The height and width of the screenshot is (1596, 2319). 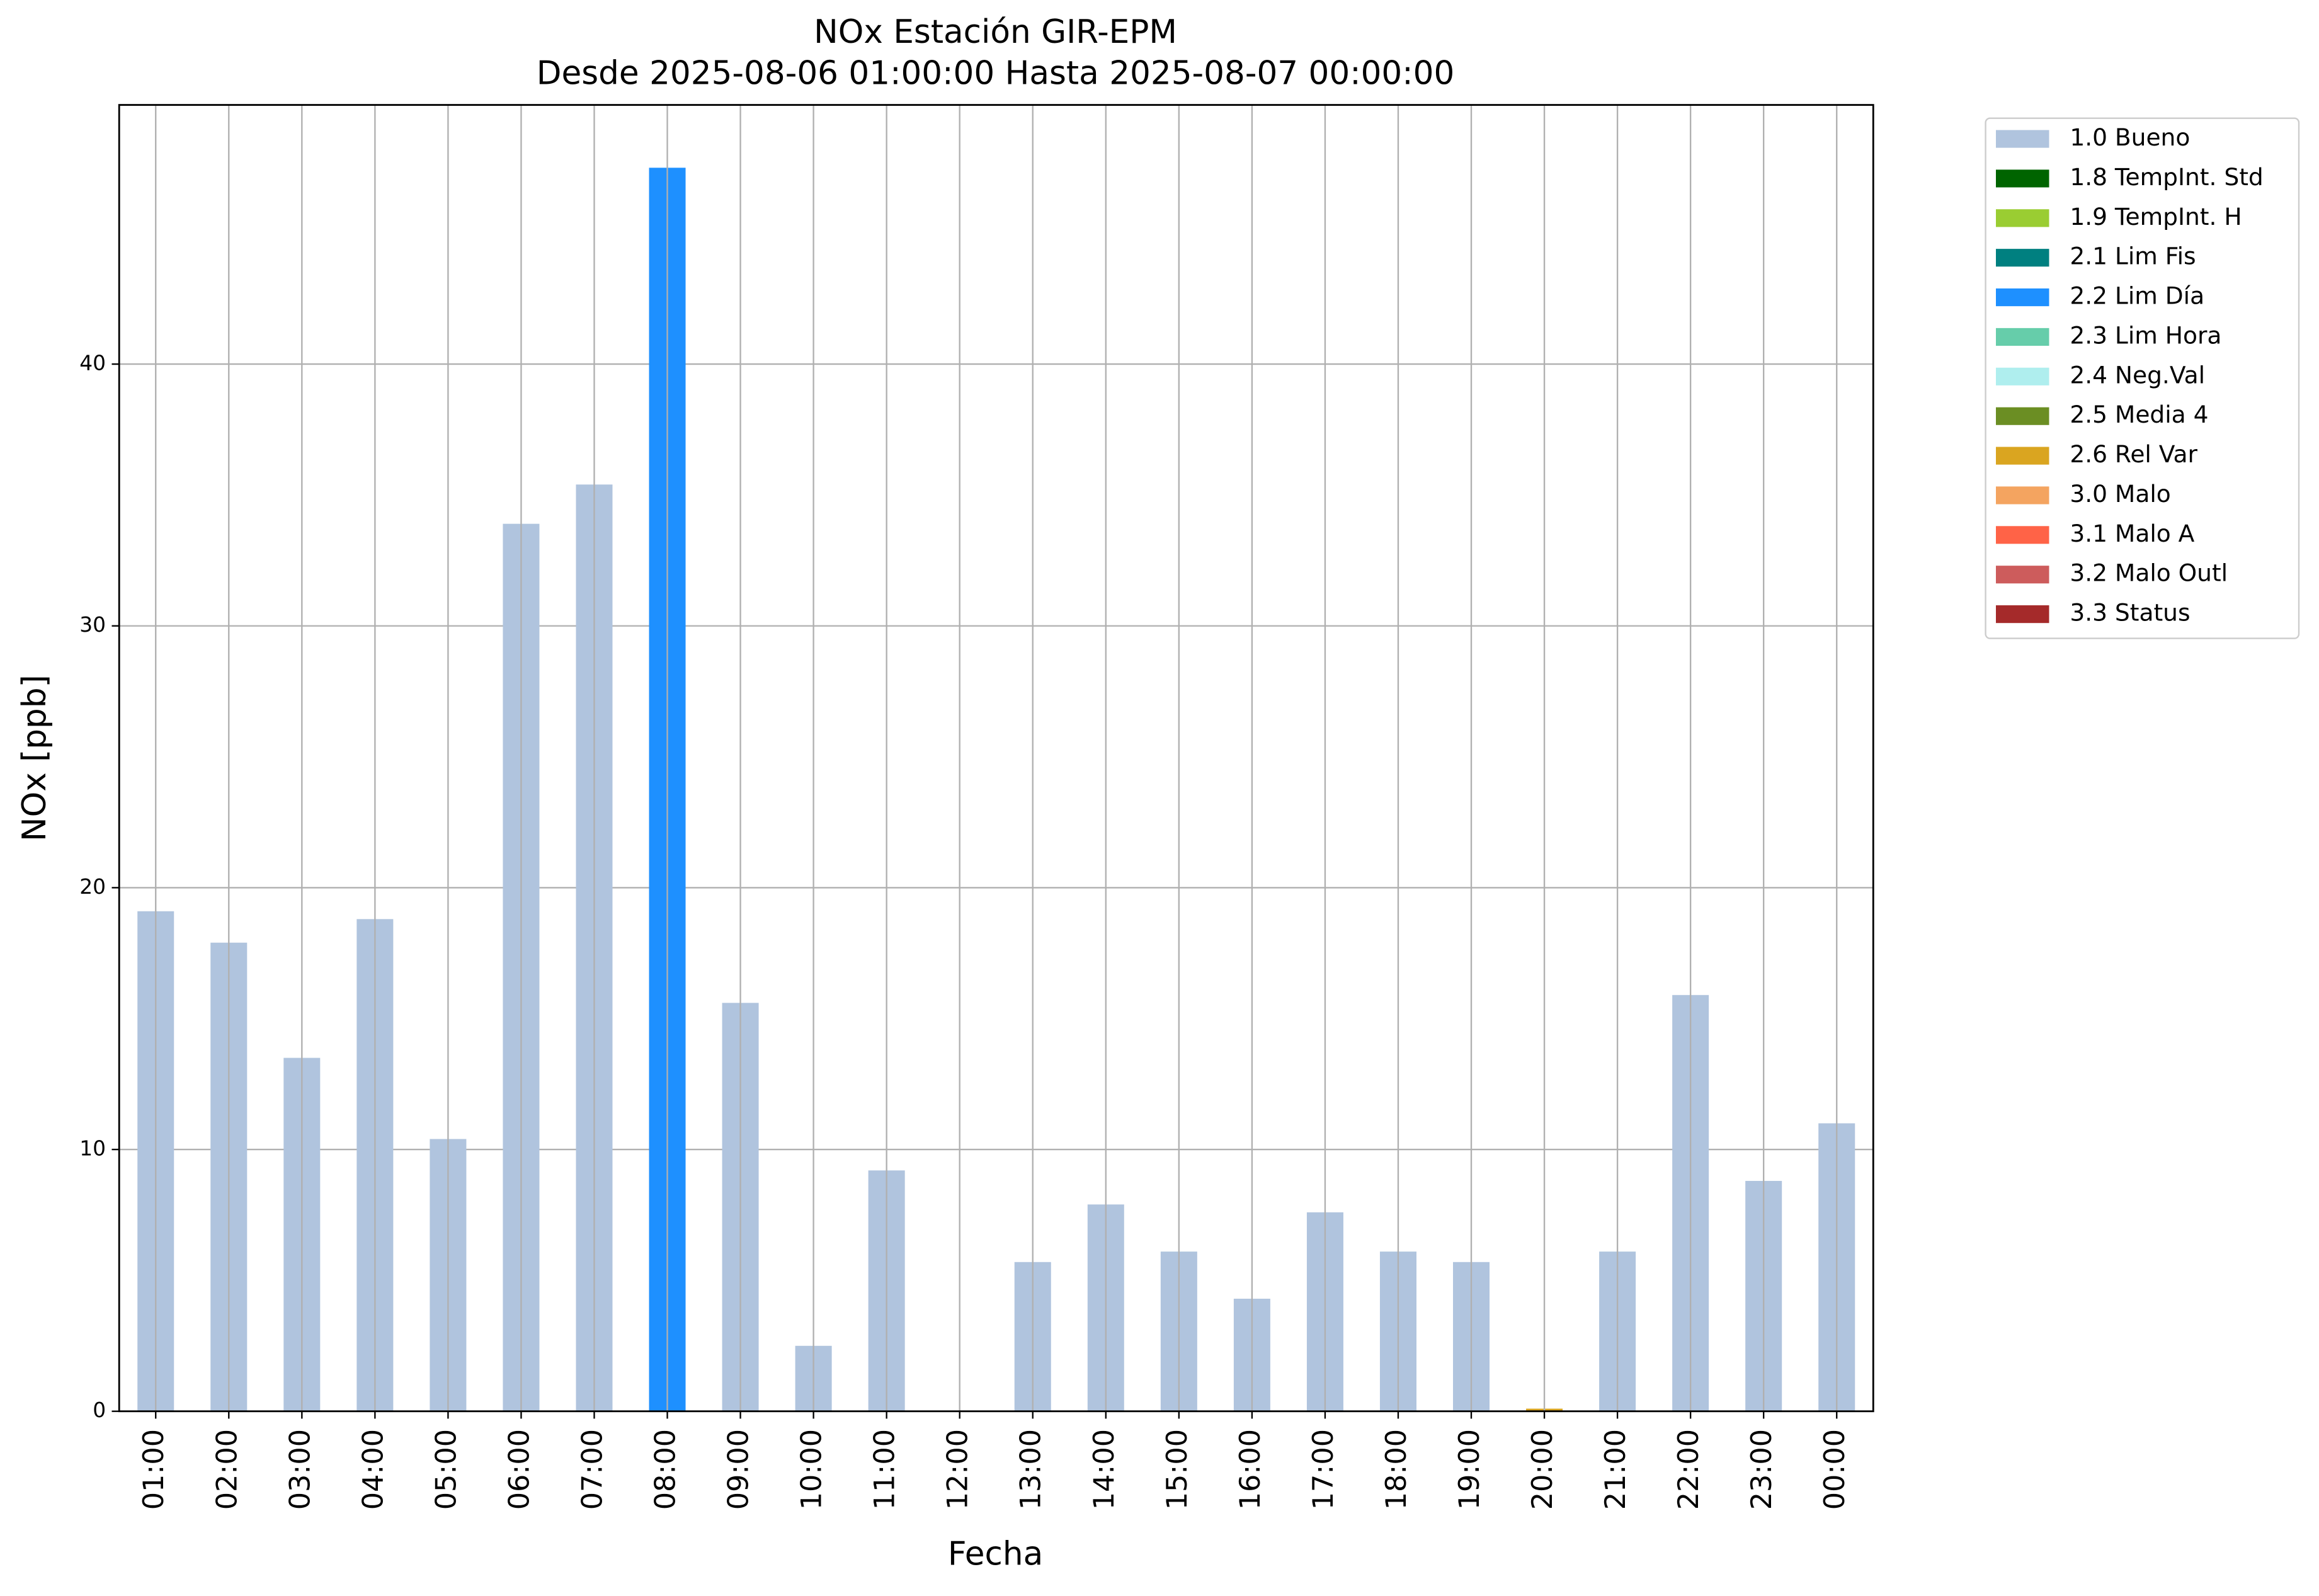 I want to click on x-tick-label: 19:00, so click(x=1469, y=1469).